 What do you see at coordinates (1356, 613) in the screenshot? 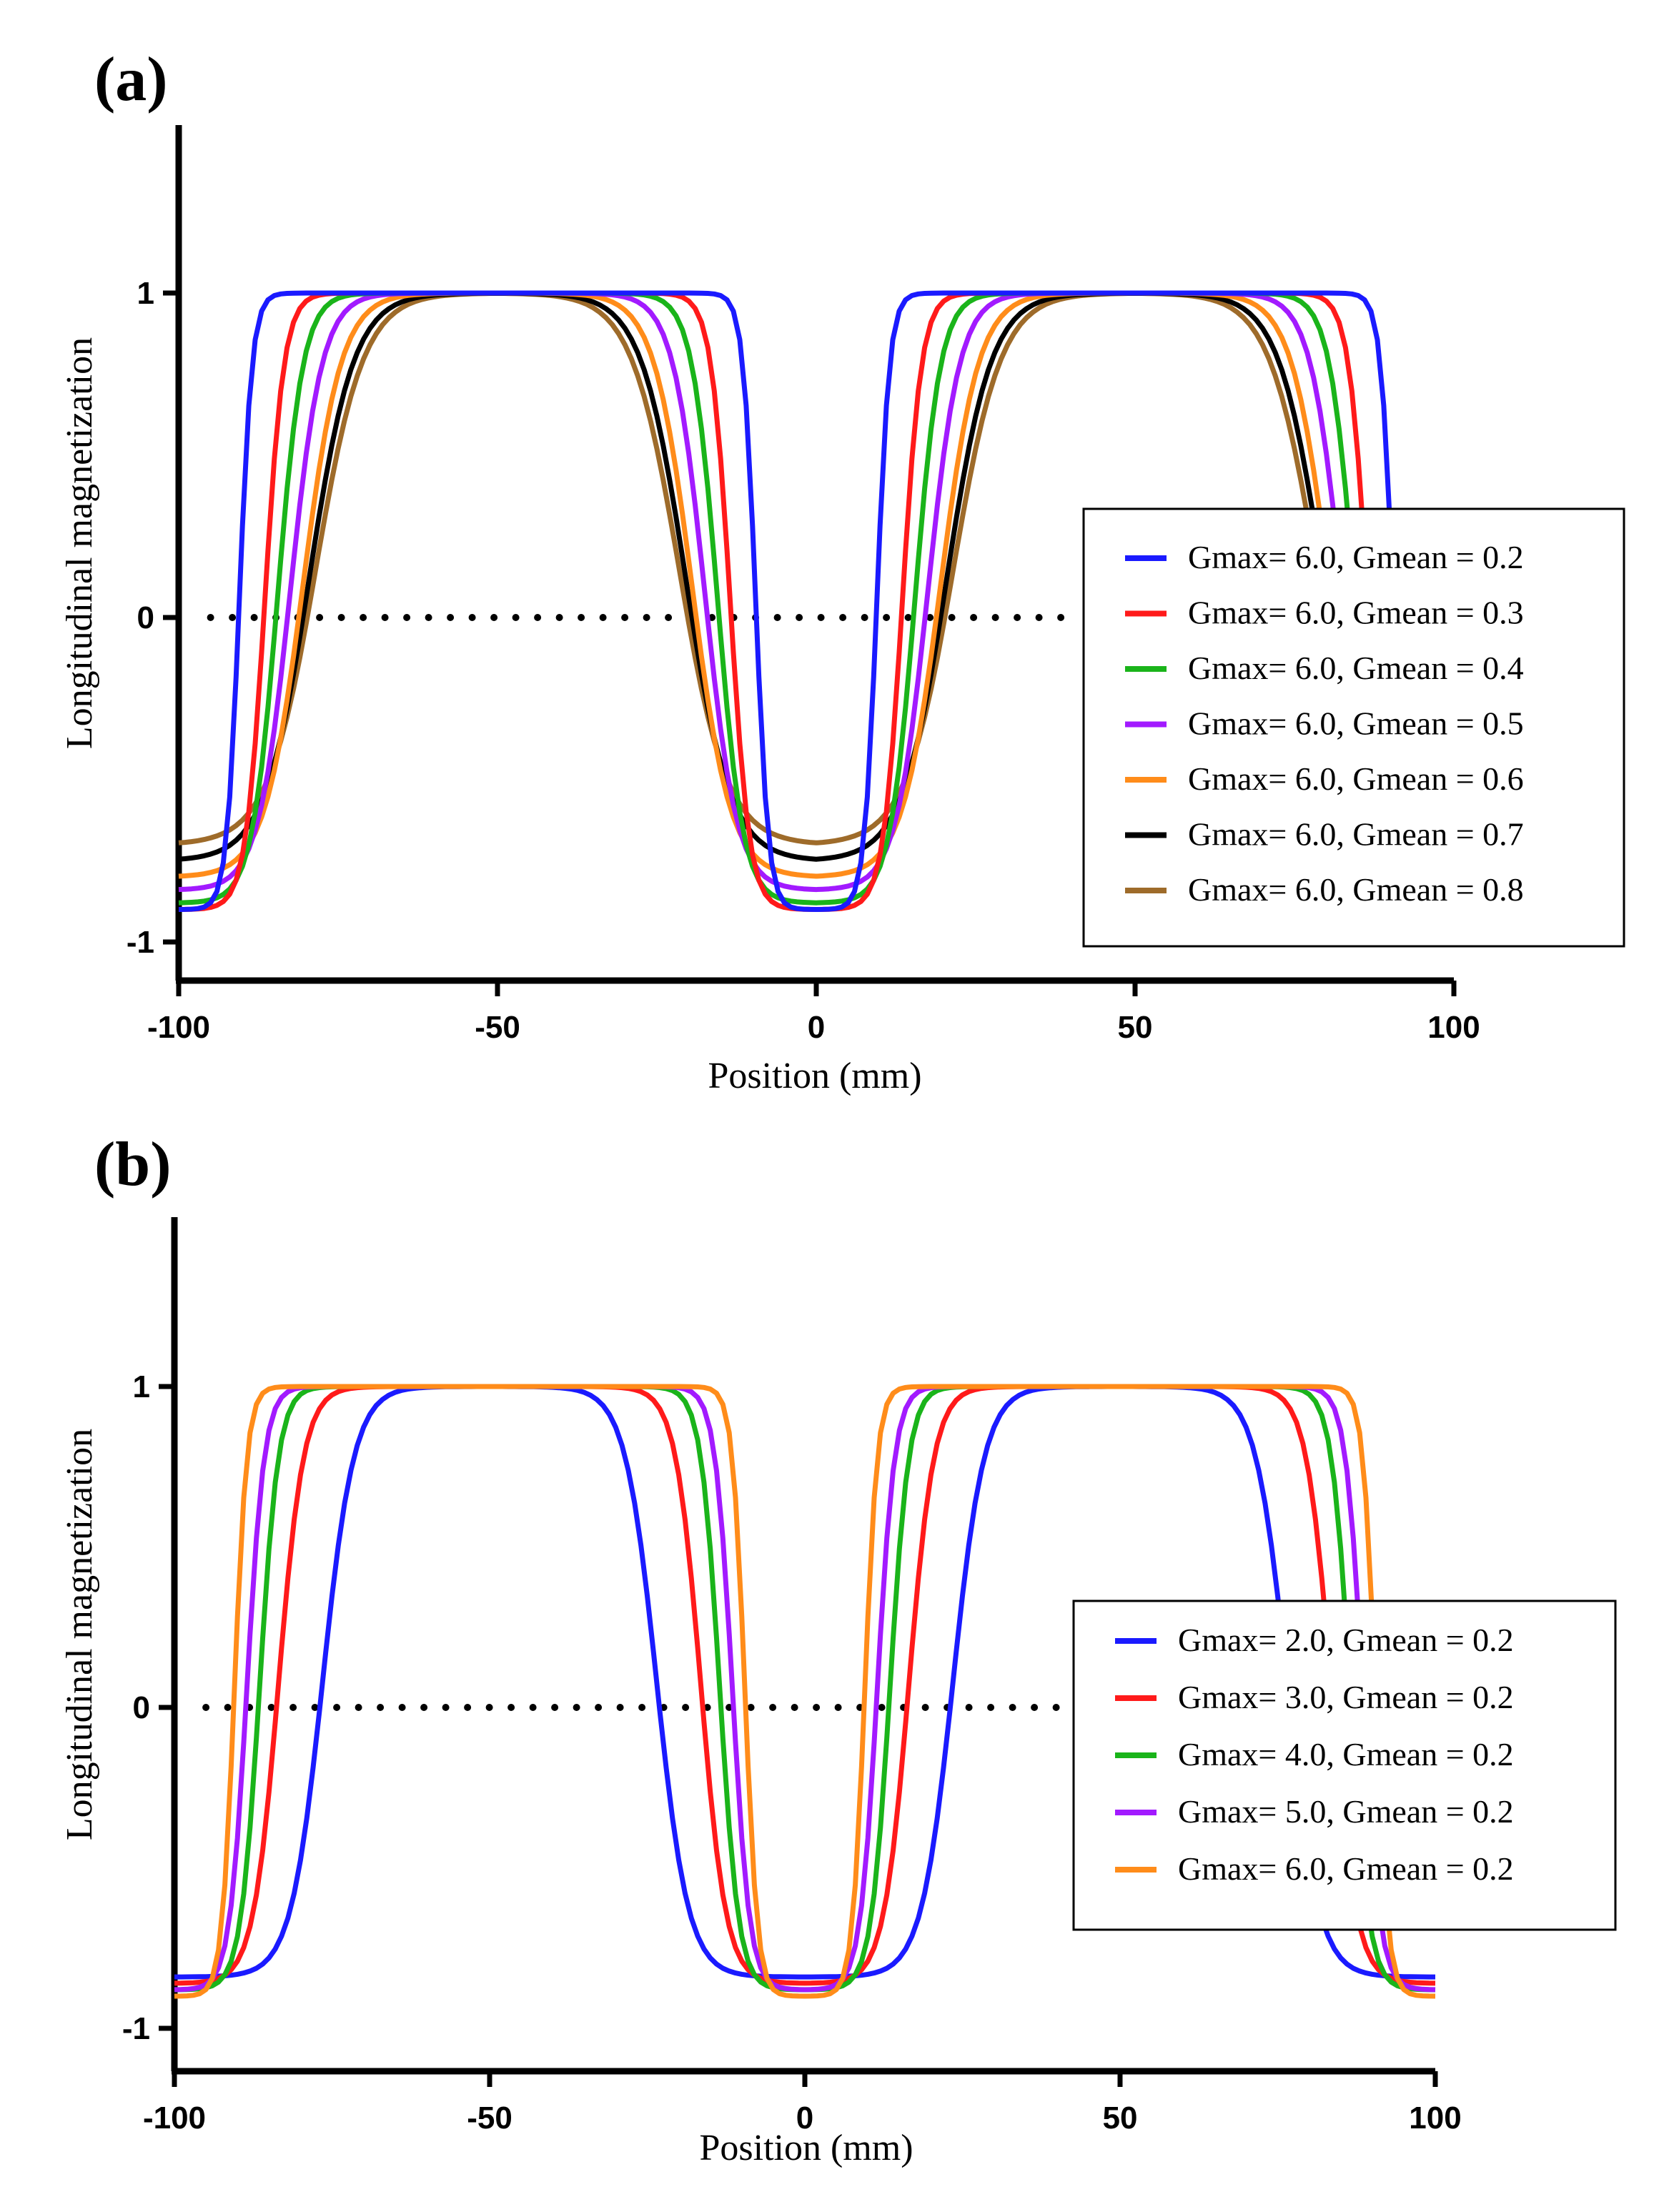
I see `legend-label: Gmax= 6.0, Gmean = 0.3` at bounding box center [1356, 613].